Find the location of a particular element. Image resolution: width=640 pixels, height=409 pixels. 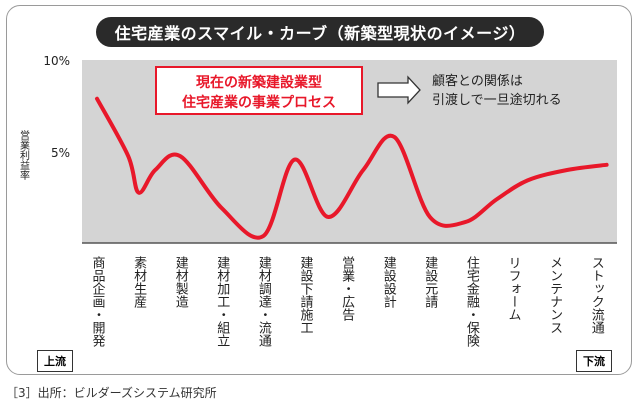

callout-line2: 住宅産業の事業プロセス is located at coordinates (259, 102).